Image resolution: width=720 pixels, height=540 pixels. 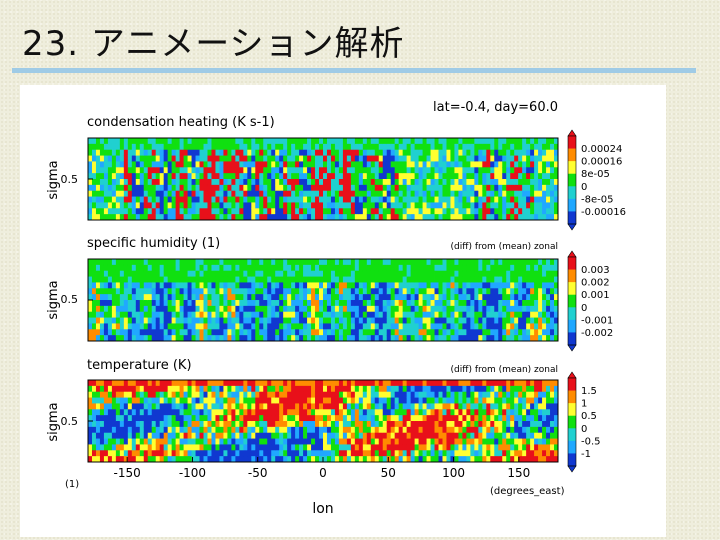 I want to click on colorbar-label: -0.00016, so click(x=603, y=212).